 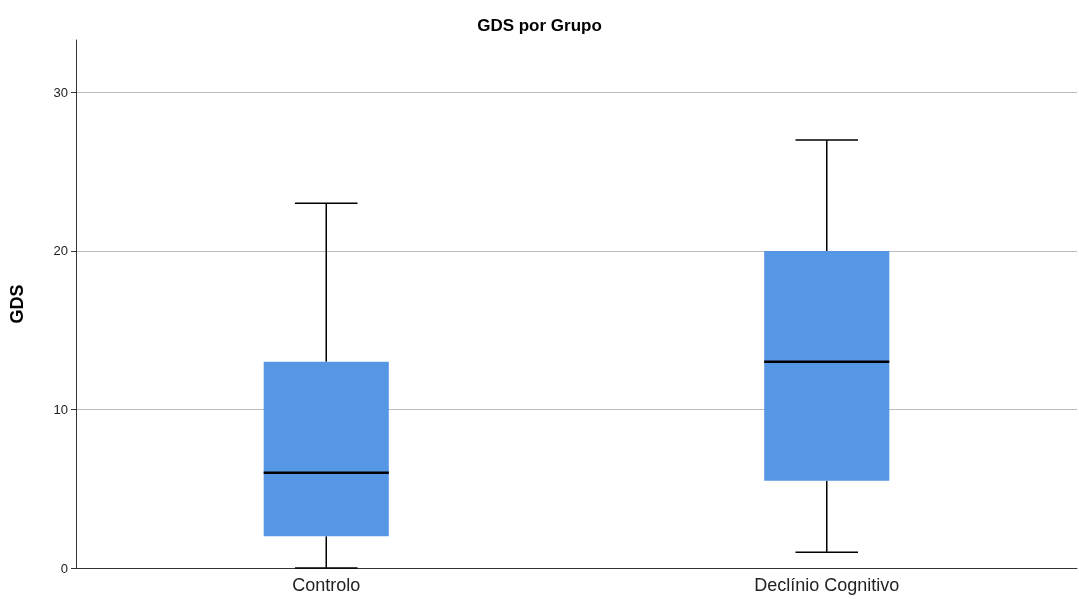 What do you see at coordinates (827, 585) in the screenshot?
I see `x-tick-label: Declínio Cognitivo` at bounding box center [827, 585].